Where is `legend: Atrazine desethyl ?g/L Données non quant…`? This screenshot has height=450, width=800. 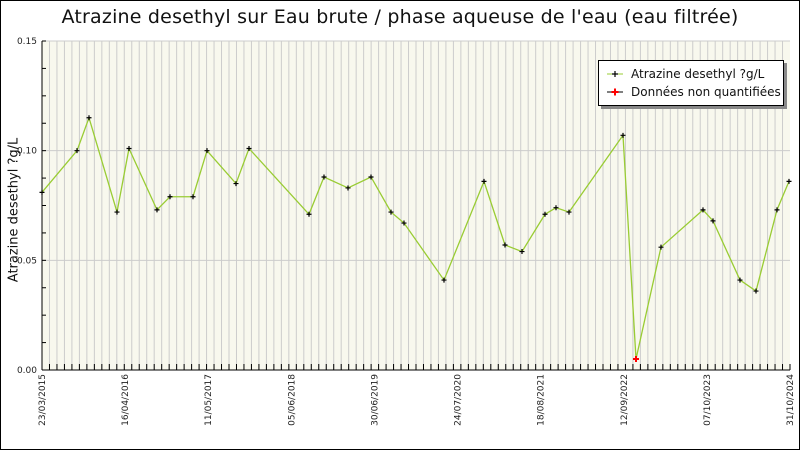 legend: Atrazine desethyl ?g/L Données non quant… is located at coordinates (691, 83).